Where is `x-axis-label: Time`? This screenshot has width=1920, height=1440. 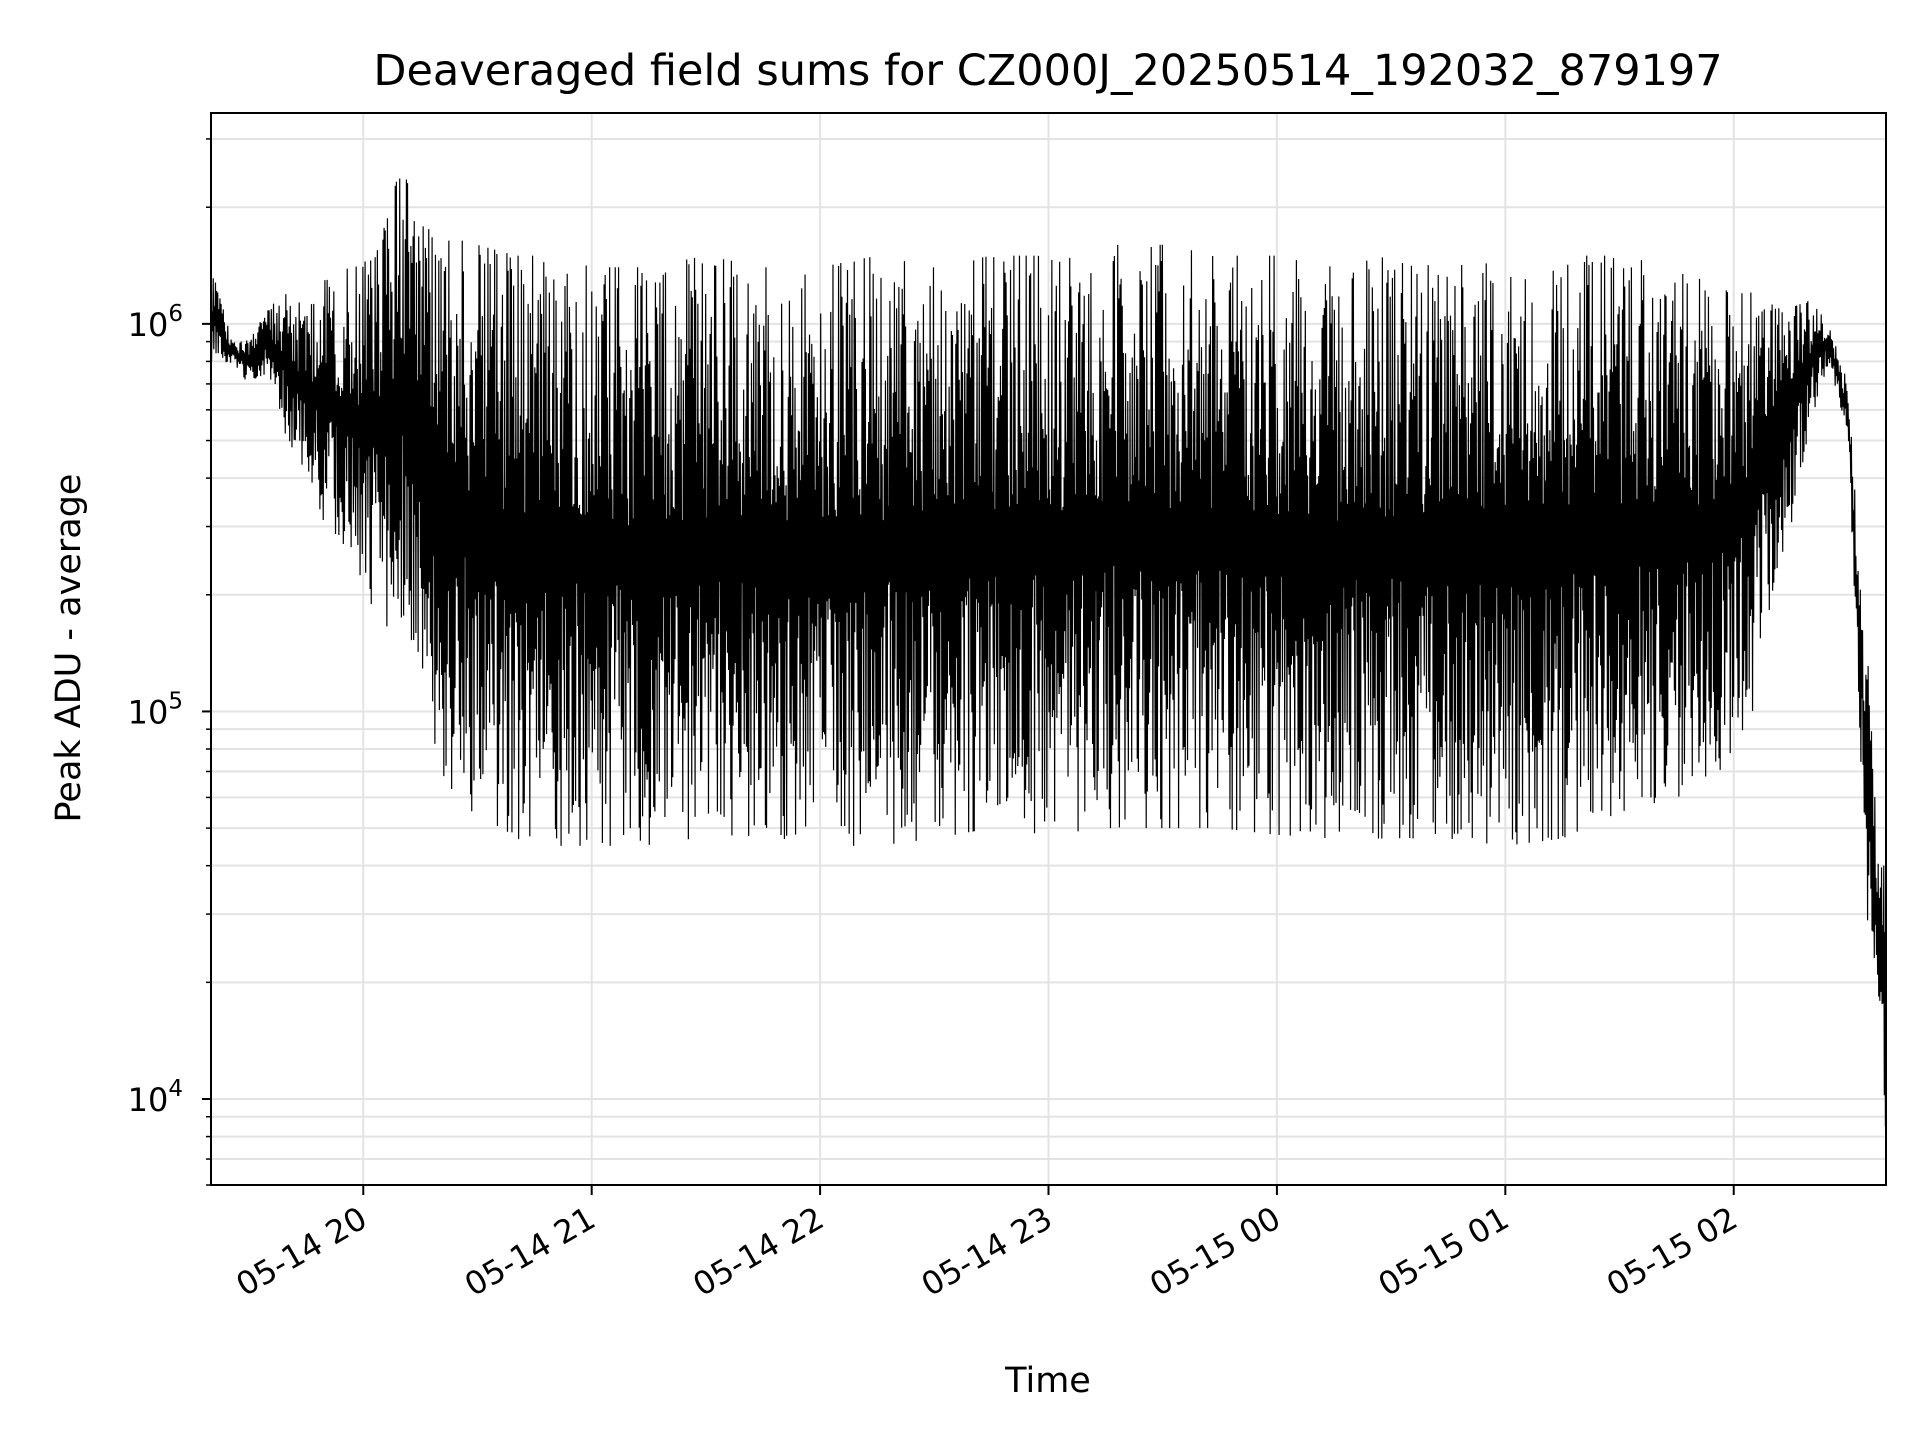
x-axis-label: Time is located at coordinates (1047, 1381).